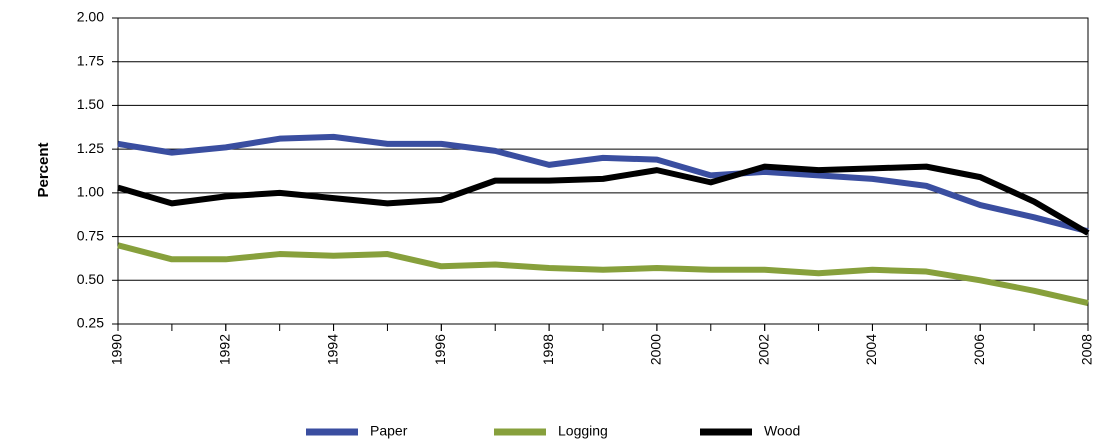 The image size is (1099, 443). I want to click on x-tick-label: 1998, so click(548, 349).